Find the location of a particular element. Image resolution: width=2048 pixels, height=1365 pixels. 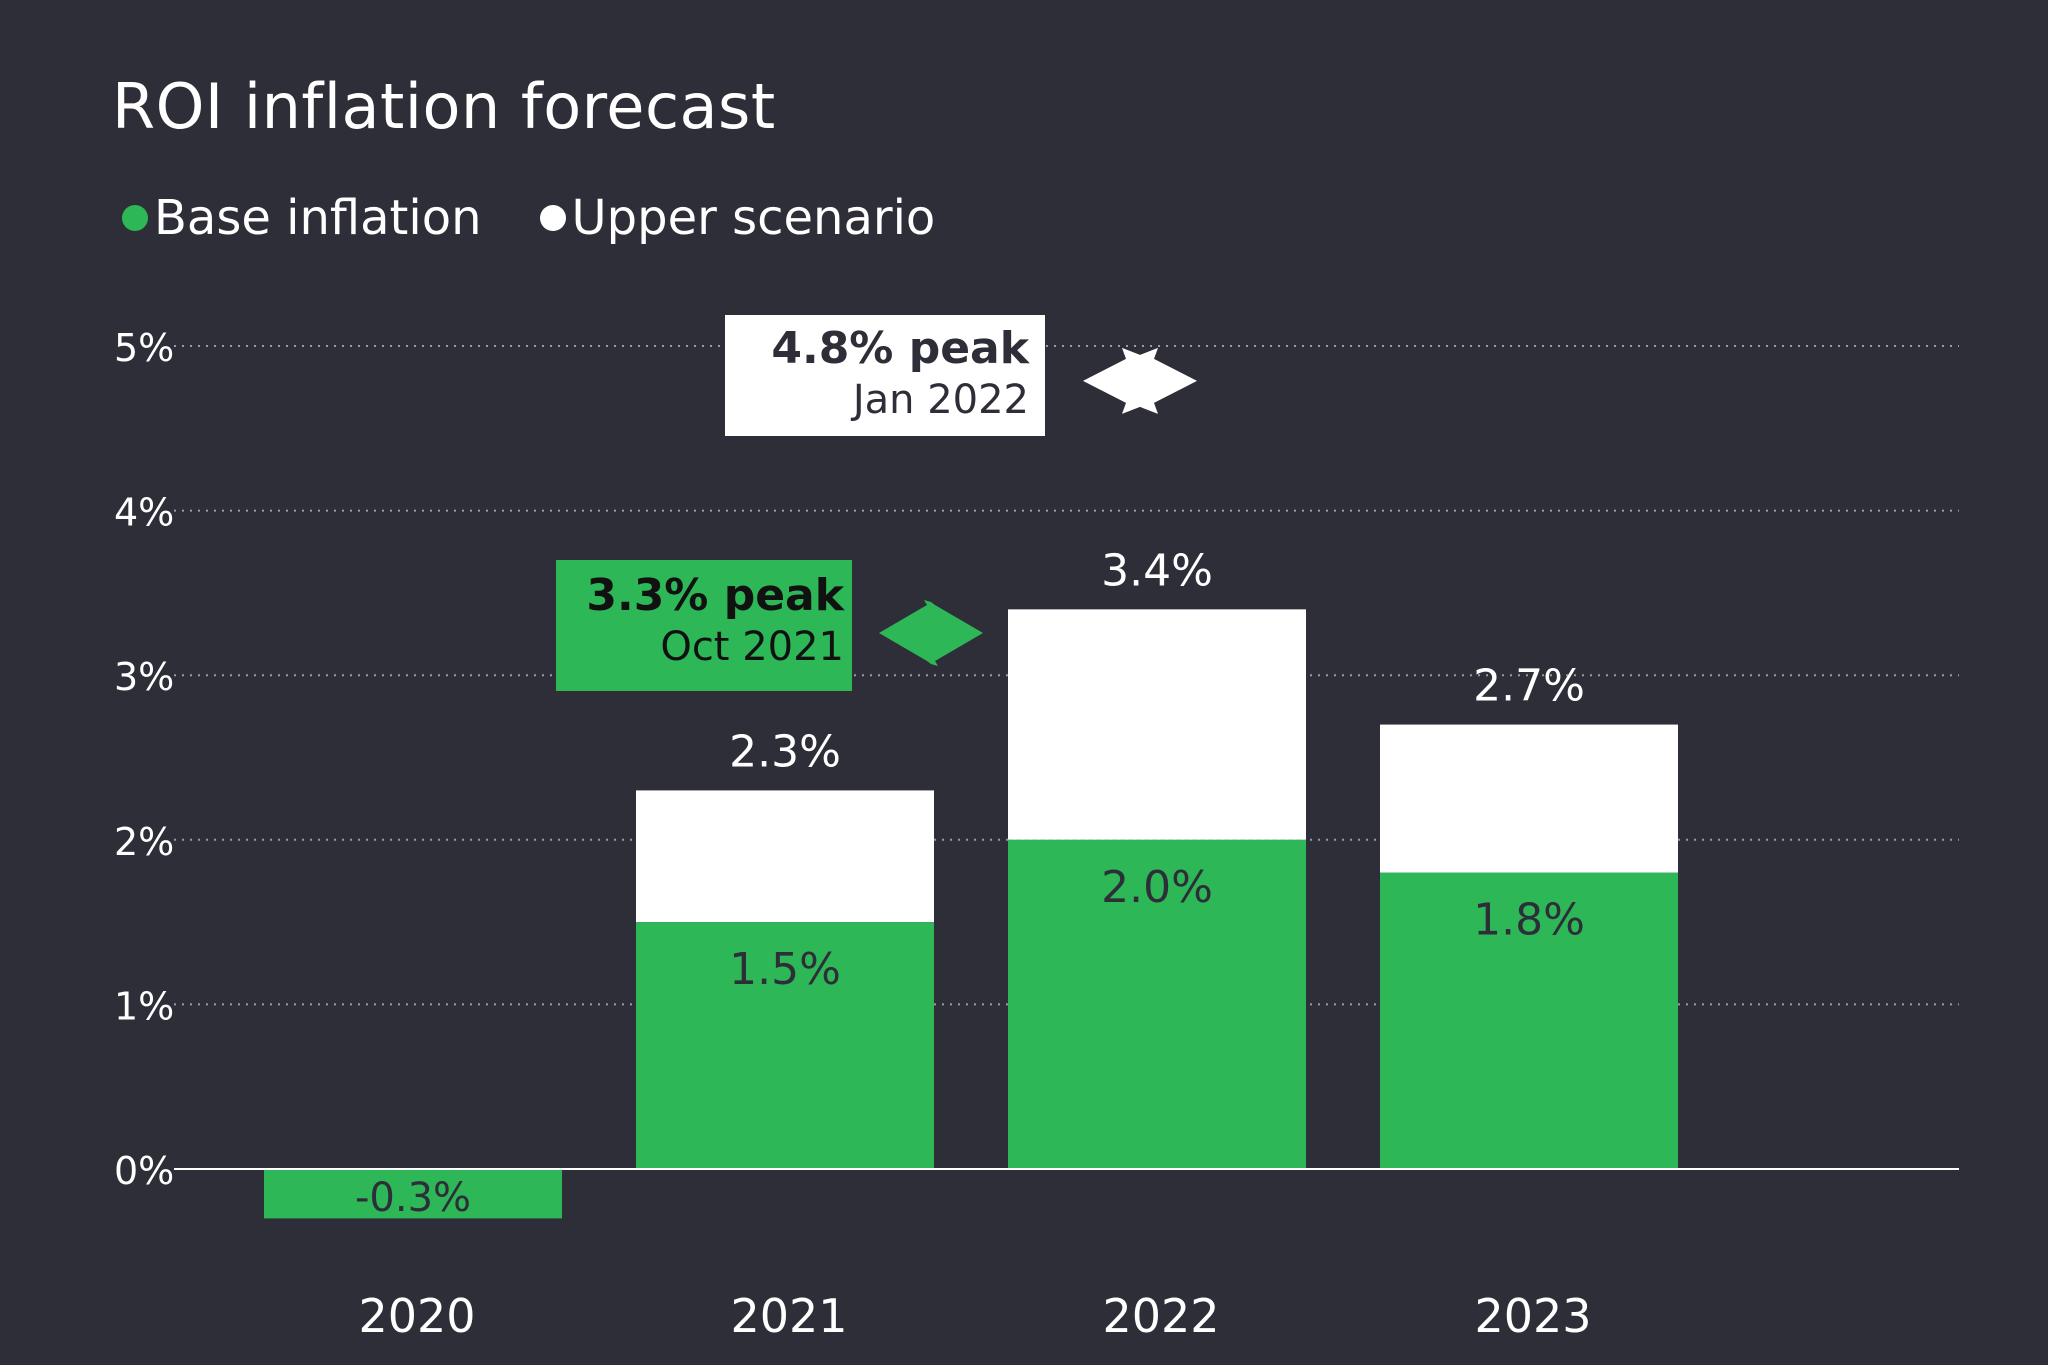

legend-swatch-upper is located at coordinates (552, 218).